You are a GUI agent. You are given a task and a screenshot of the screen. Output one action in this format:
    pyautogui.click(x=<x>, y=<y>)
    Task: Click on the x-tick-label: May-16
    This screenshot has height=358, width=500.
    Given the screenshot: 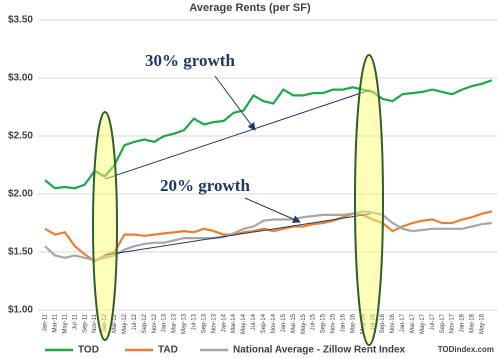 What is the action you would take?
    pyautogui.click(x=363, y=323)
    